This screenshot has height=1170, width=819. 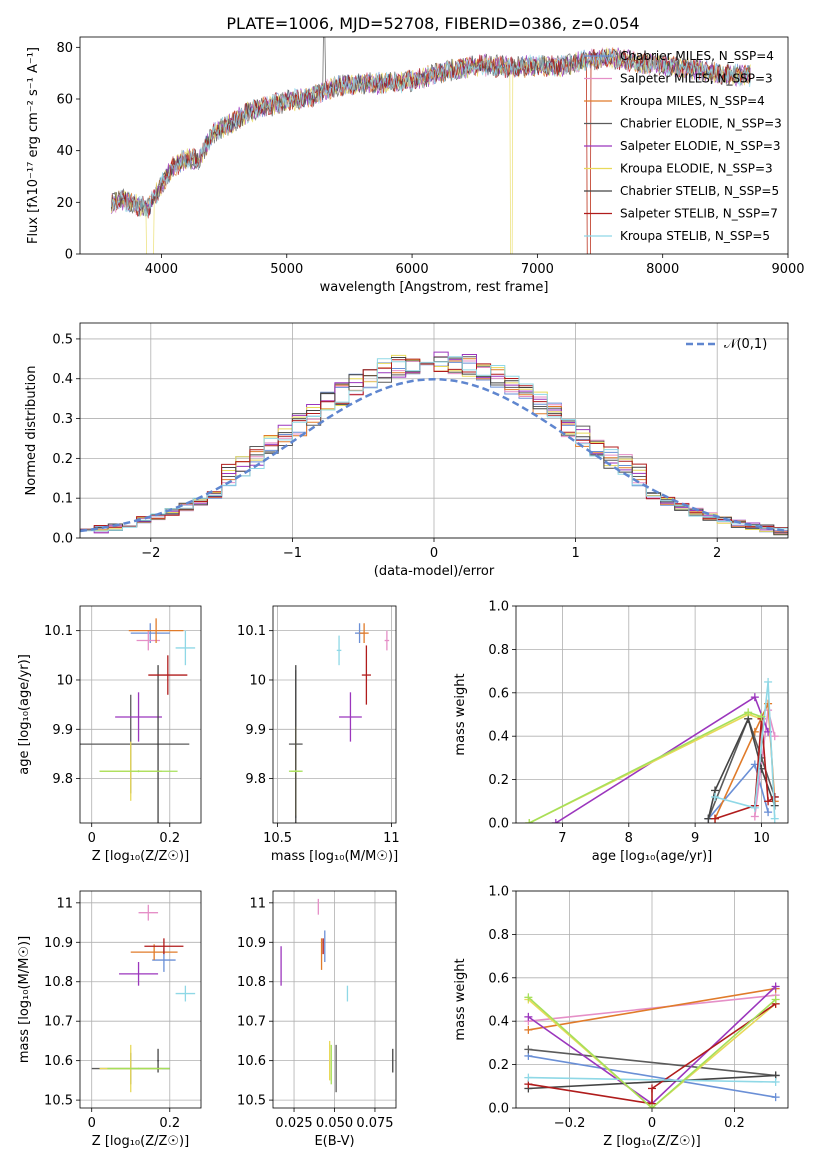 I want to click on y-tick-label: 80, so click(x=64, y=48).